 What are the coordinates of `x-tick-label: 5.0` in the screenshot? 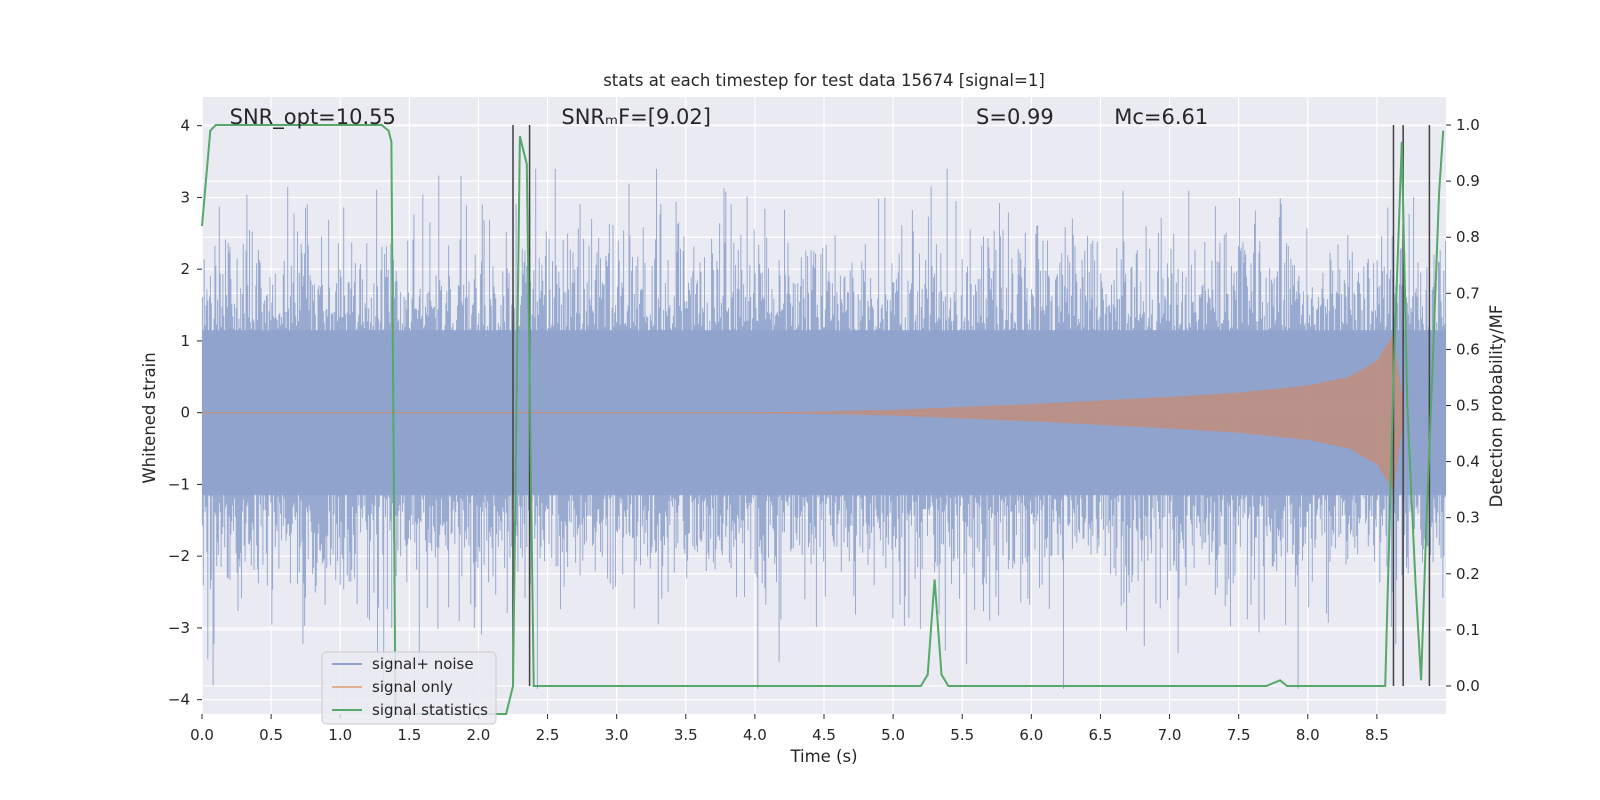 It's located at (893, 735).